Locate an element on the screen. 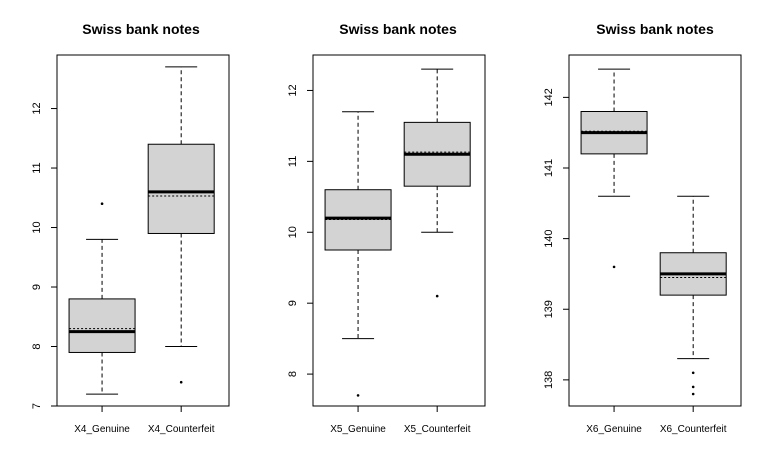  box-X5_Genuine: X5_Genuine is located at coordinates (358, 273).